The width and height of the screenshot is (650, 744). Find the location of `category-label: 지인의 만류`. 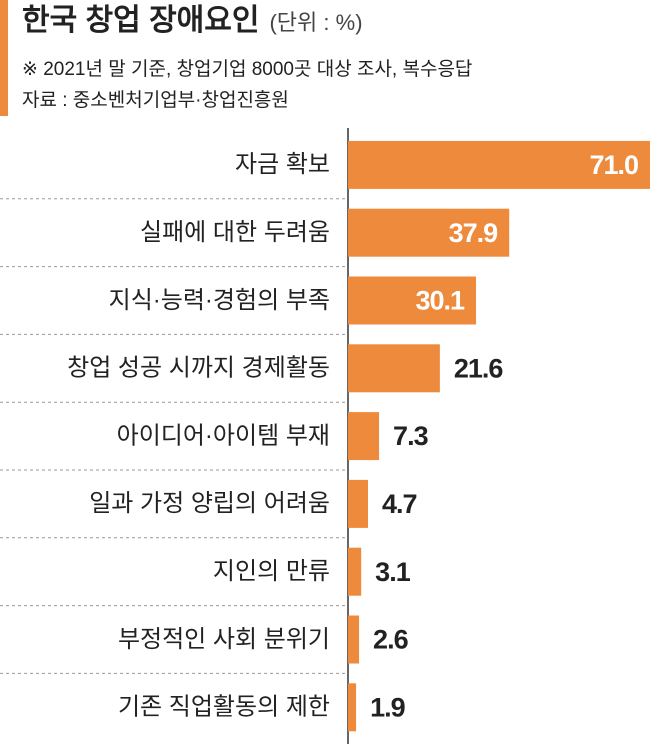

category-label: 지인의 만류 is located at coordinates (271, 571).